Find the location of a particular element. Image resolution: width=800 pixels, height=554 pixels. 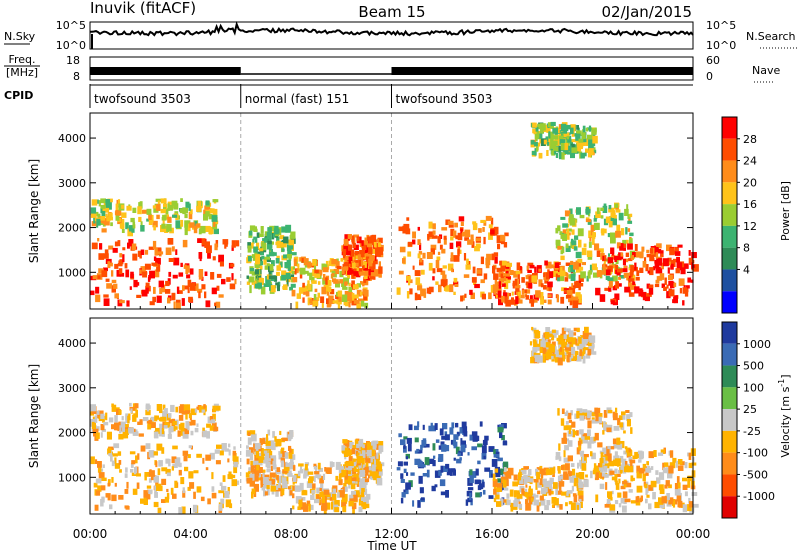

noise-tick-left-bottom: 10^0 is located at coordinates (71, 45).